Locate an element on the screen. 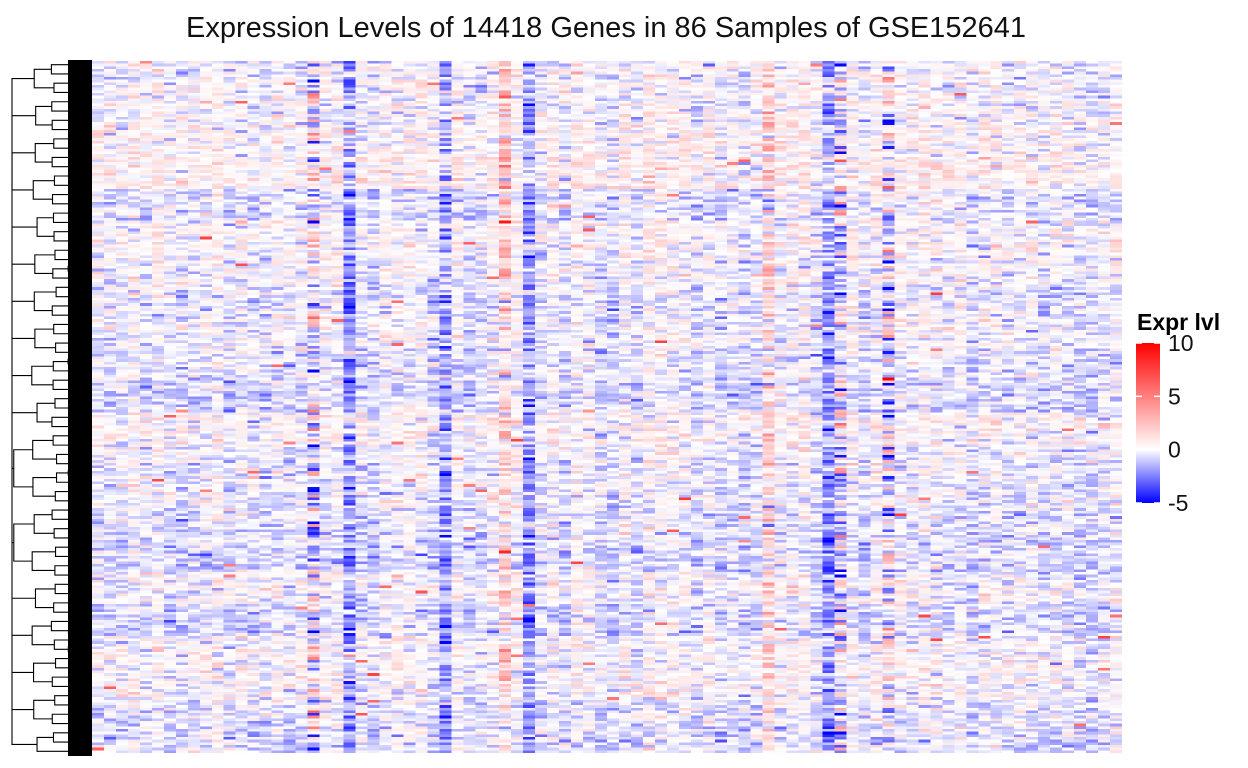  color-legend: 10 5 0 -5 is located at coordinates (1165, 425).